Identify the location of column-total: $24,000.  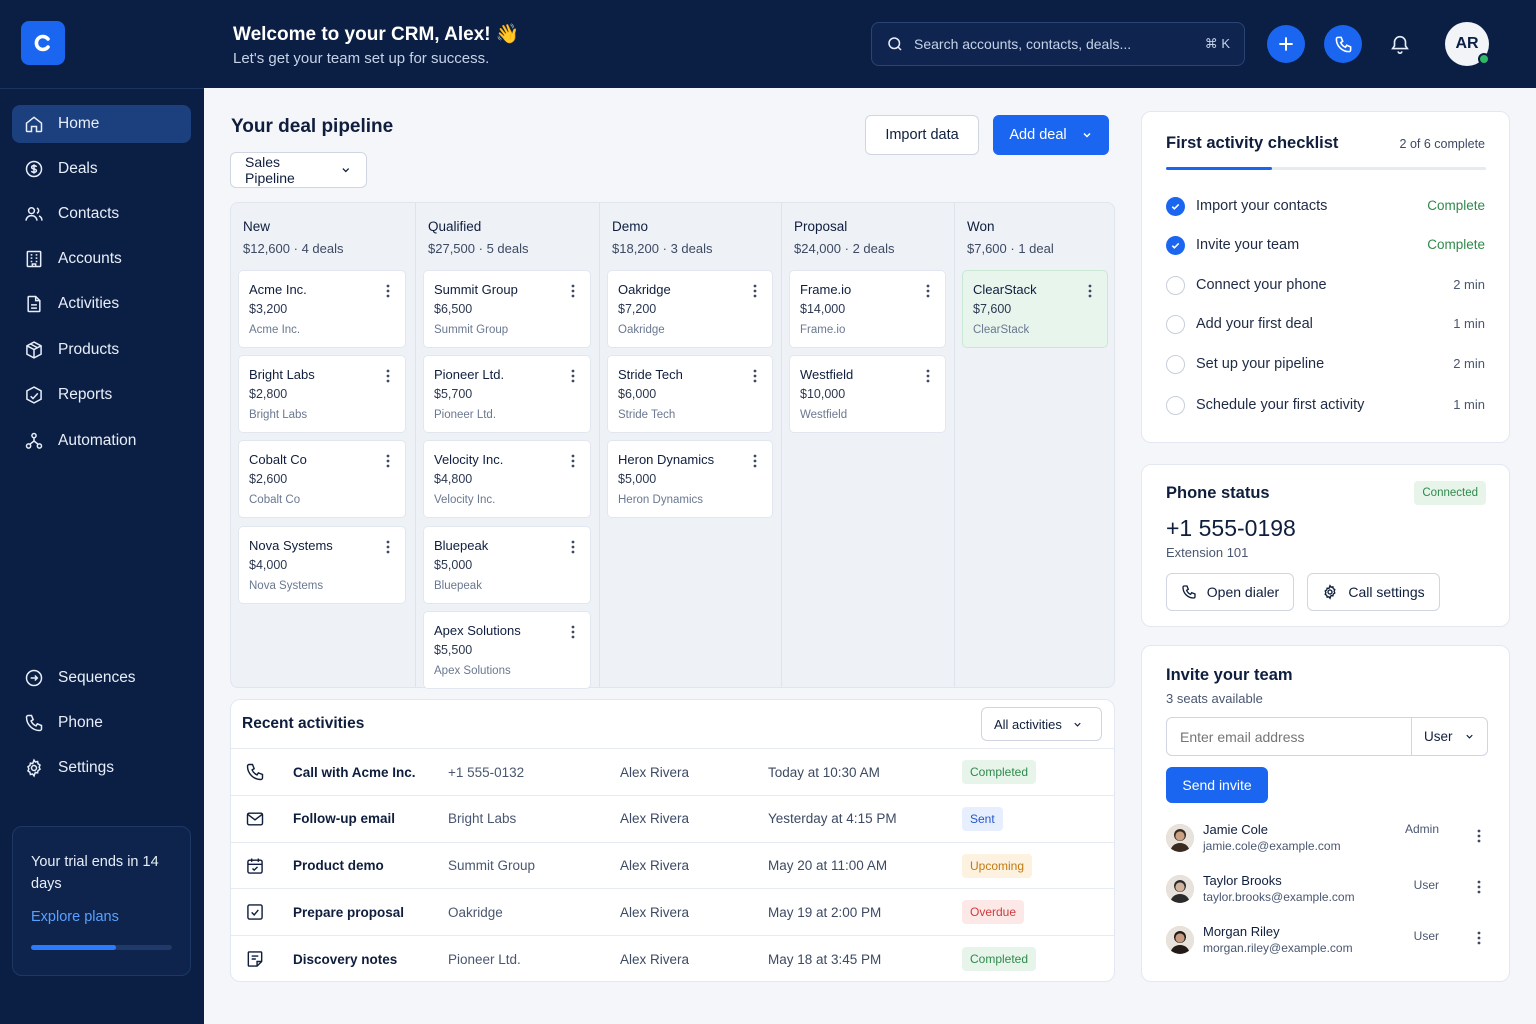
(817, 248).